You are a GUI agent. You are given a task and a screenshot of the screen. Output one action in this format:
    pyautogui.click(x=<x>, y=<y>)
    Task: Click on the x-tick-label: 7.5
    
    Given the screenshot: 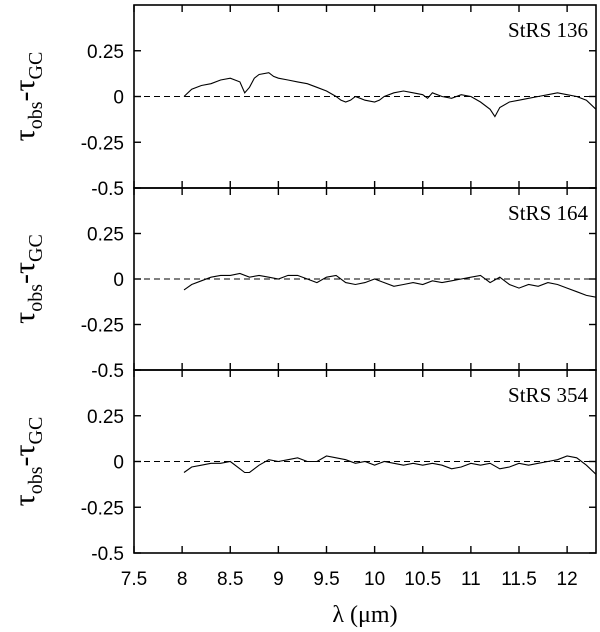 What is the action you would take?
    pyautogui.click(x=134, y=579)
    